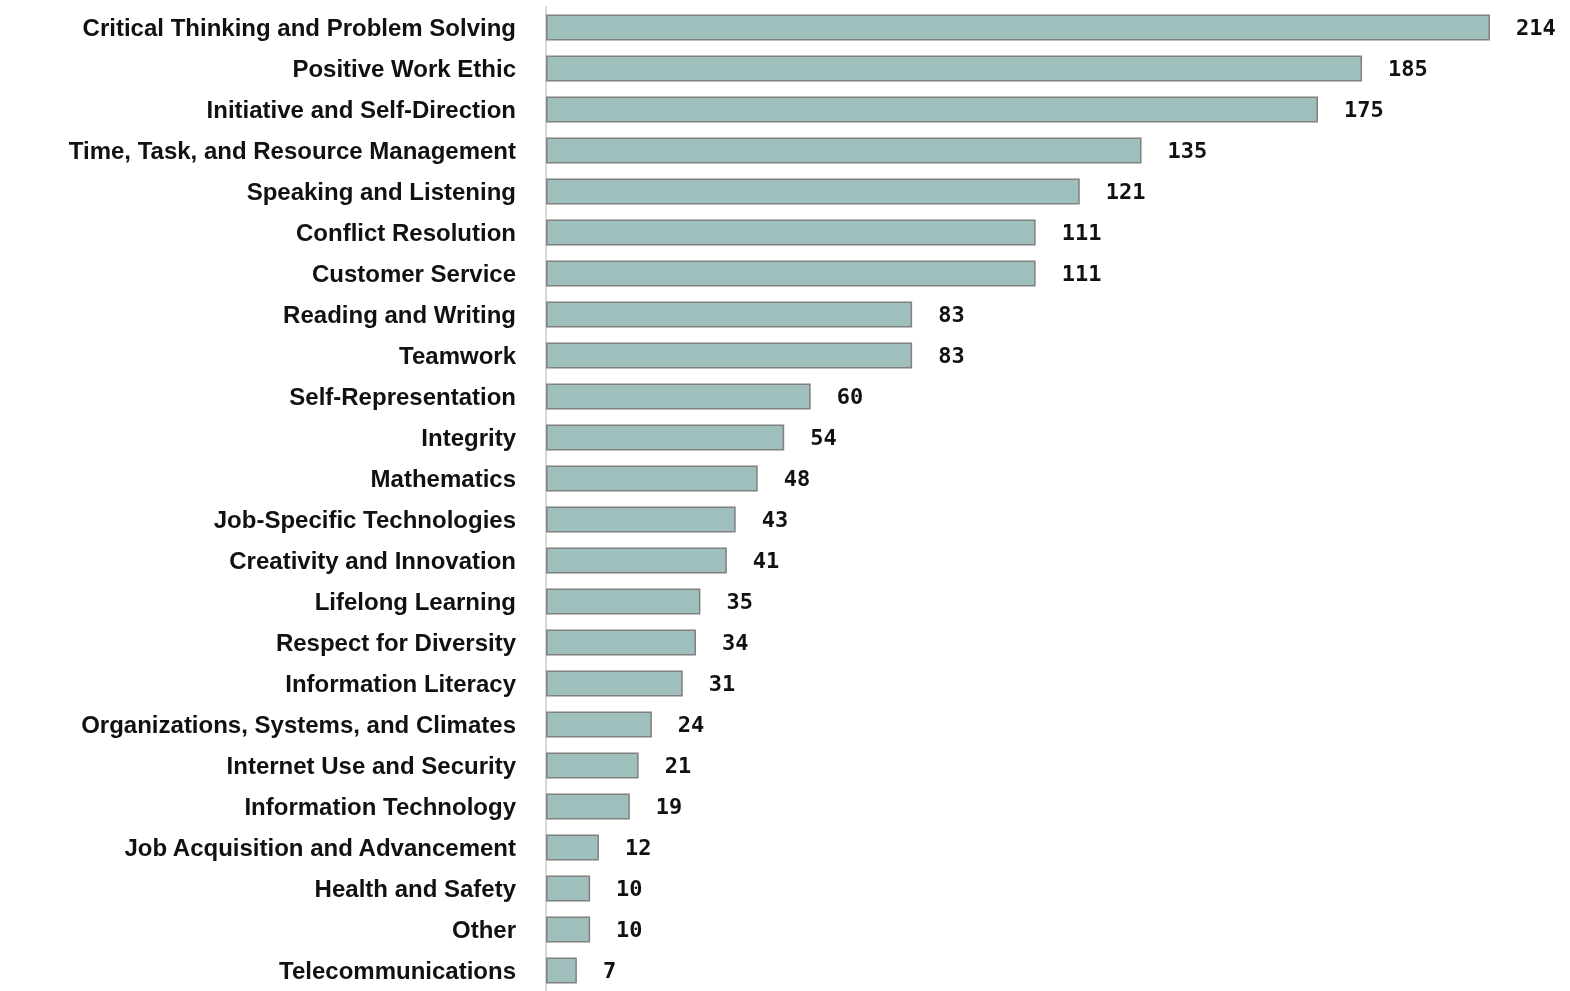 This screenshot has width=1570, height=991. I want to click on y-tick-label: Health and Safety, so click(415, 888).